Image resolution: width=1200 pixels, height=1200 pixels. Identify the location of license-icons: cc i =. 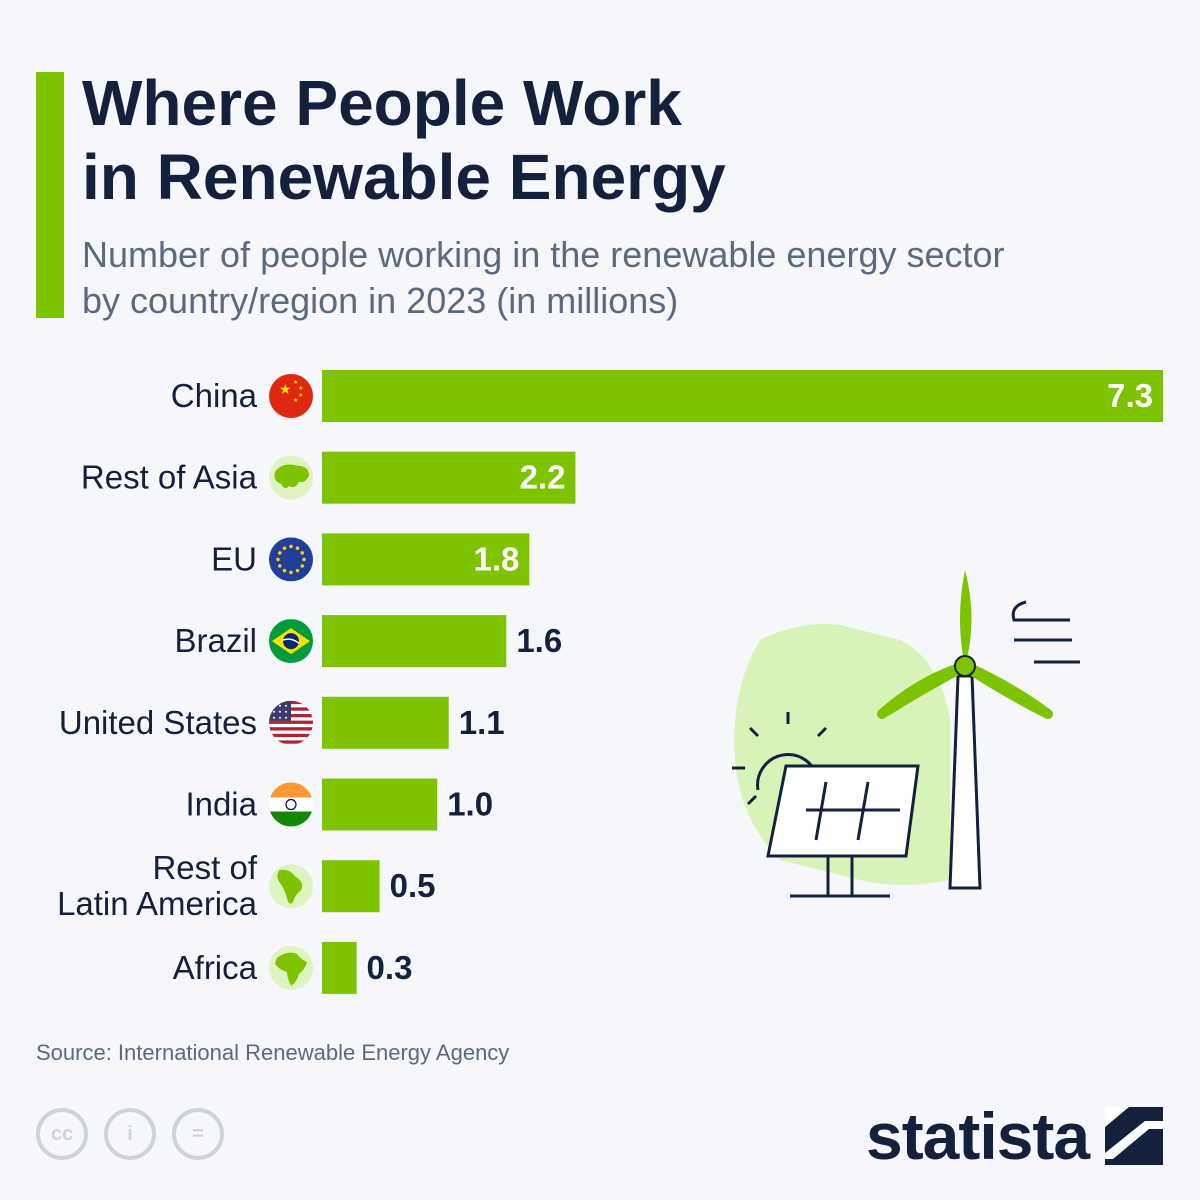
(130, 1134).